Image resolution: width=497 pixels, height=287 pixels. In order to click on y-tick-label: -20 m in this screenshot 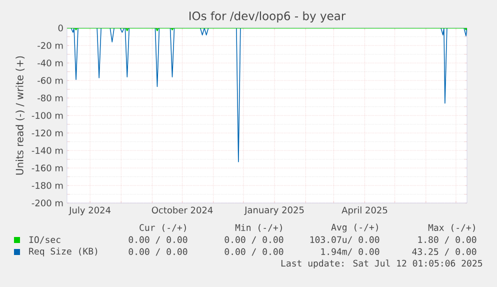, I will do `click(50, 45)`.